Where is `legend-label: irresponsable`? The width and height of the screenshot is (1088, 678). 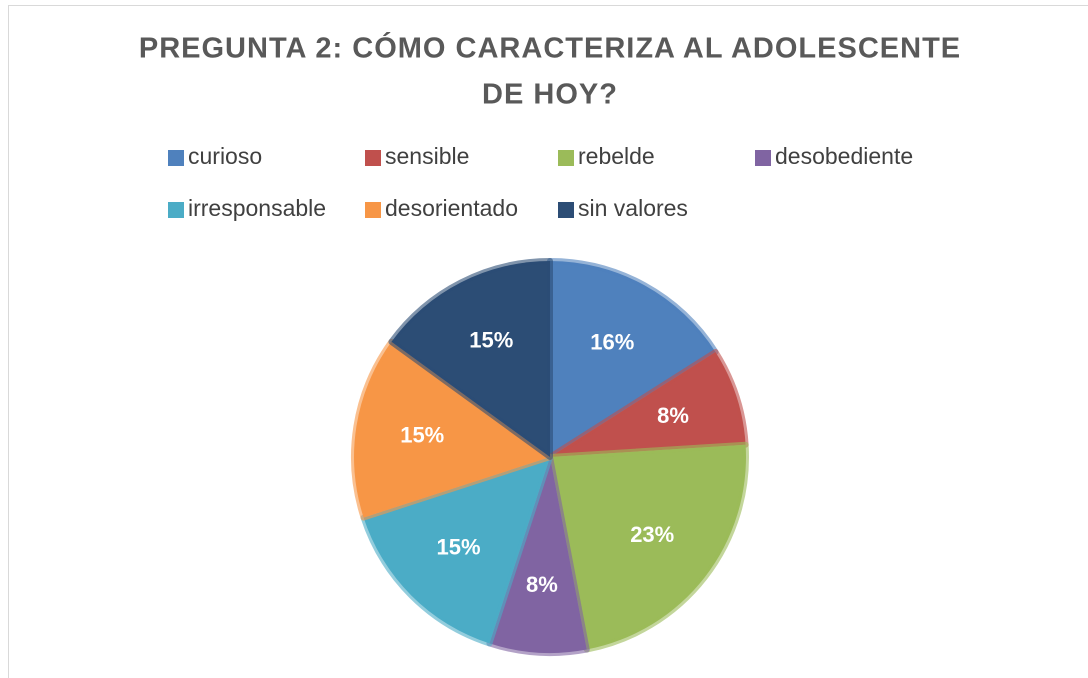 legend-label: irresponsable is located at coordinates (257, 208).